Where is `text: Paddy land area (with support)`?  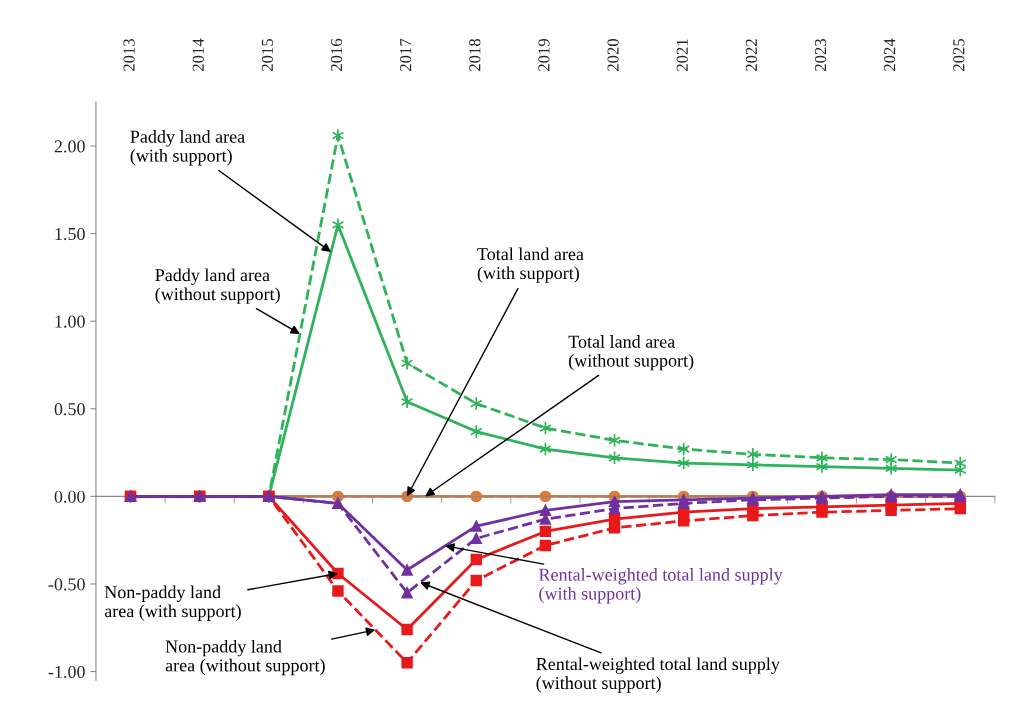
text: Paddy land area (with support) is located at coordinates (187, 148).